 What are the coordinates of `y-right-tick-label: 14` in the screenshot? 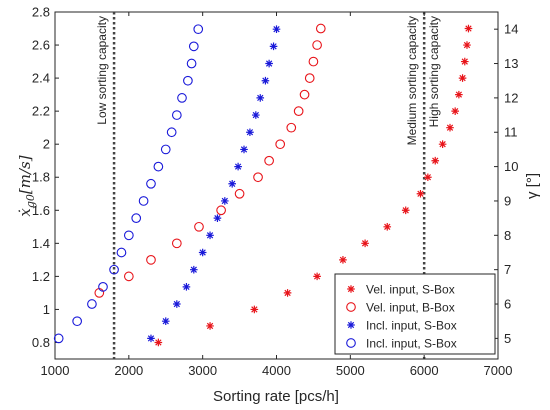 It's located at (511, 29).